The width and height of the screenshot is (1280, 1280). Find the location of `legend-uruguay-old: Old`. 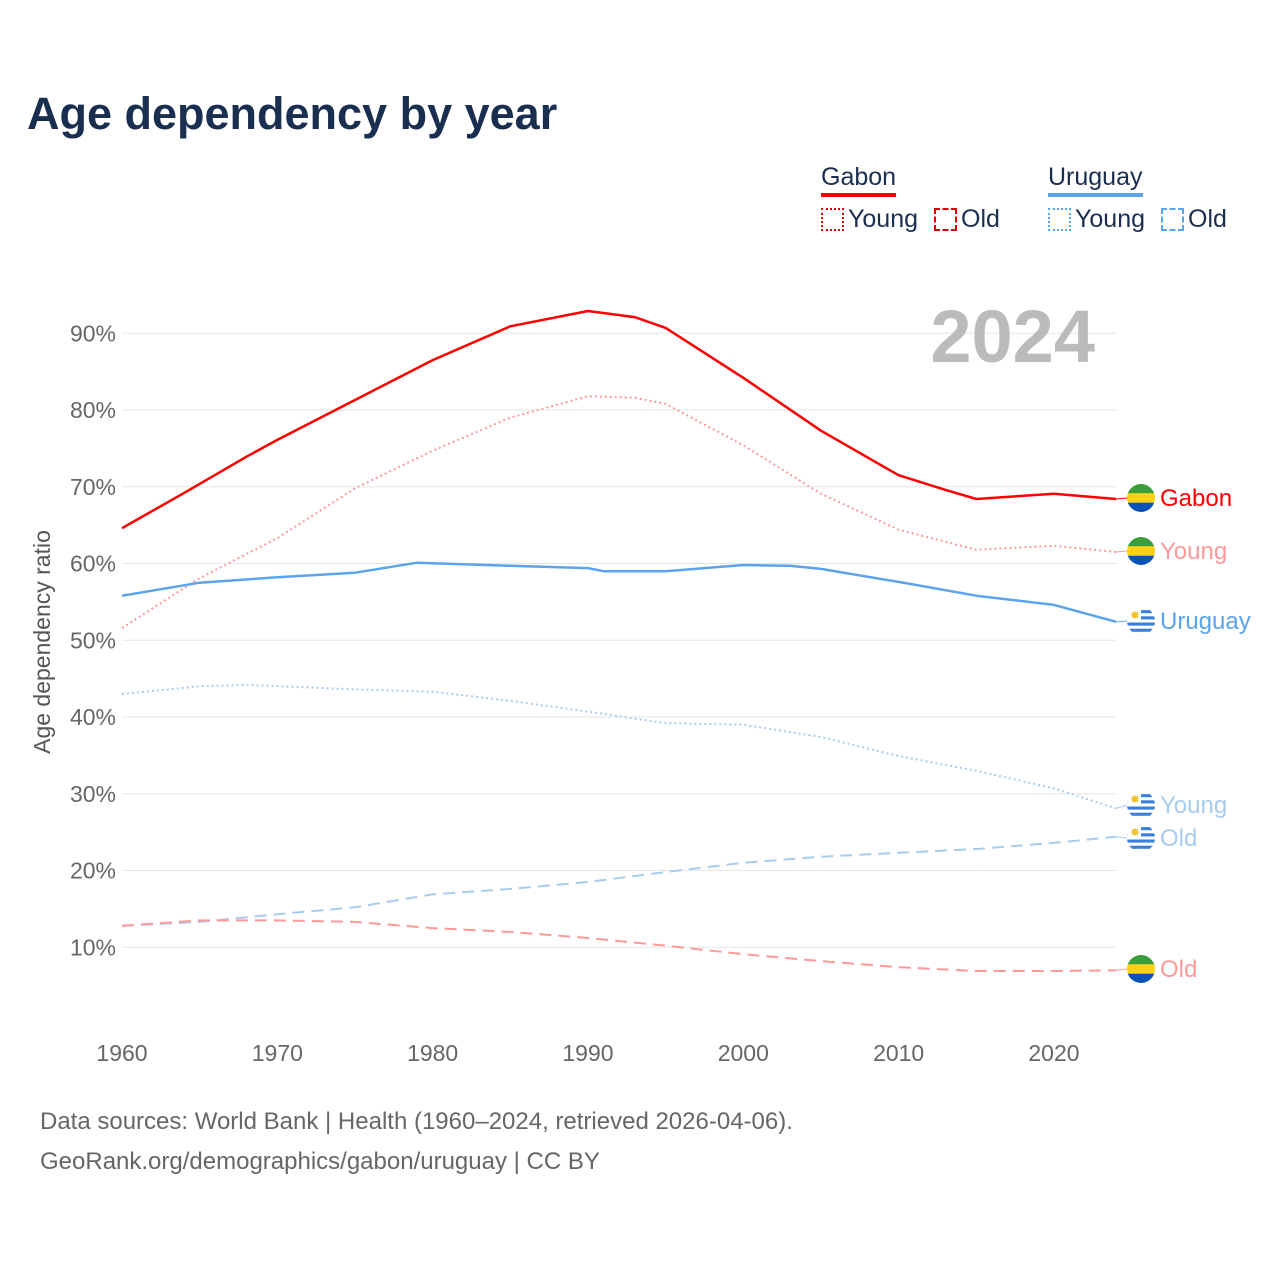

legend-uruguay-old: Old is located at coordinates (1194, 219).